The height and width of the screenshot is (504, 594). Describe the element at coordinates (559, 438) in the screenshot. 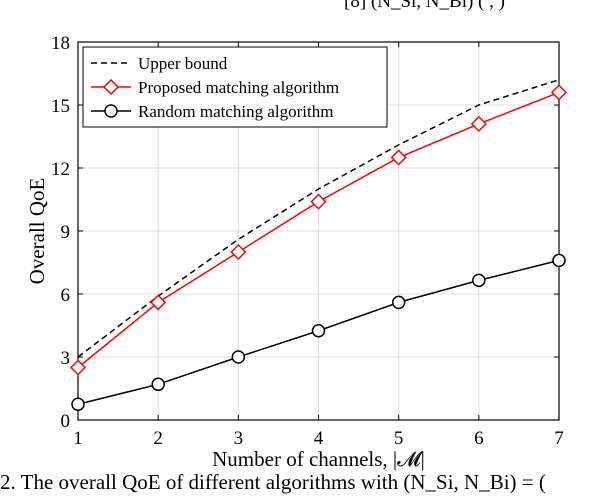

I see `x-tick-label: 7` at that location.